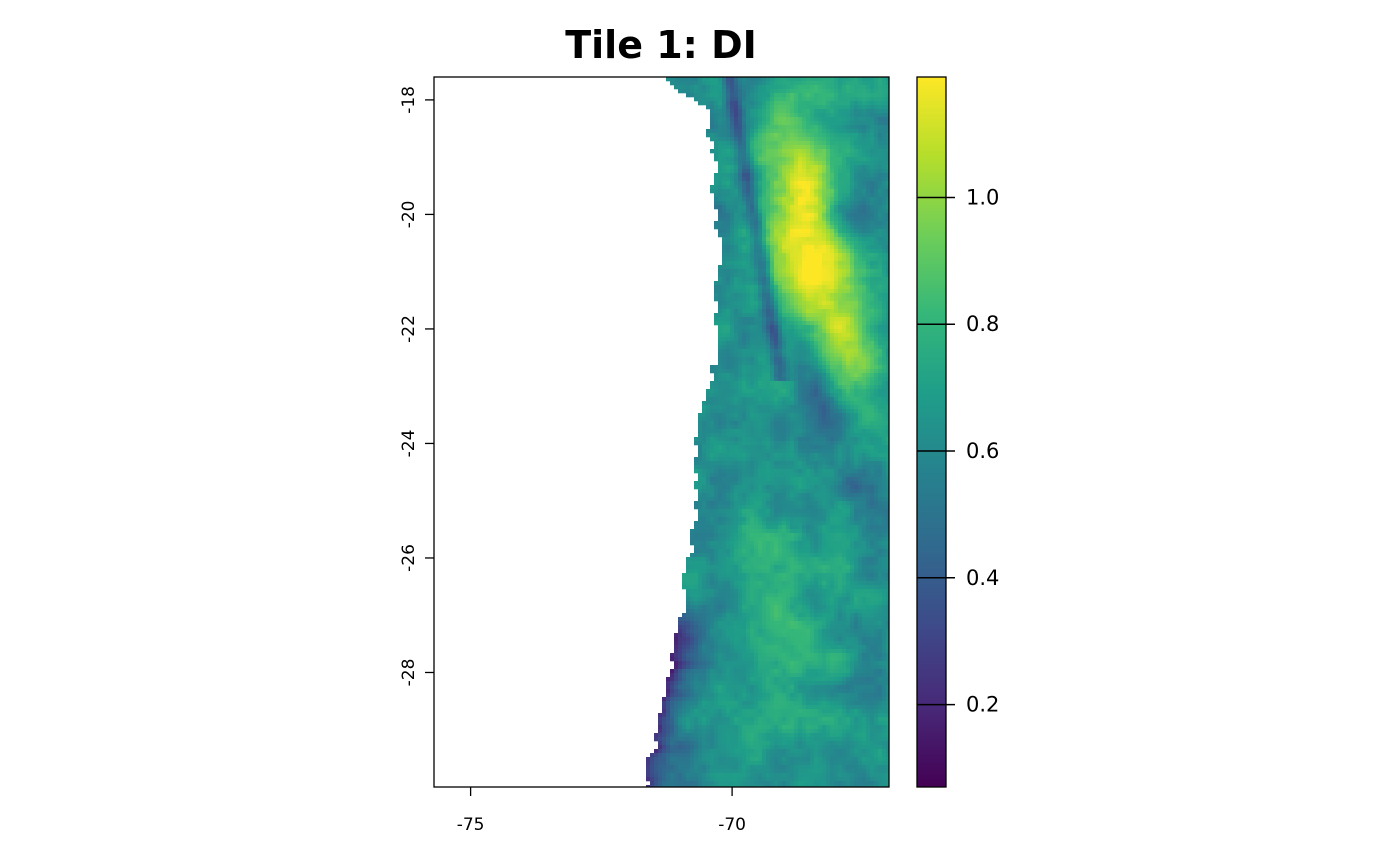  I want to click on colorbar-tick-label: 0.6, so click(982, 451).